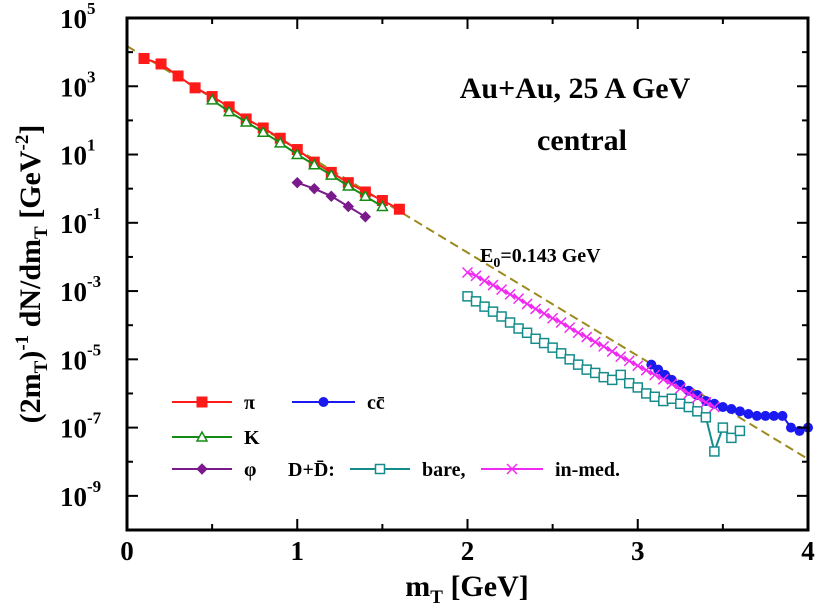 The image size is (817, 613). I want to click on chart-title: Au+Au, 25 A GeV, so click(575, 88).